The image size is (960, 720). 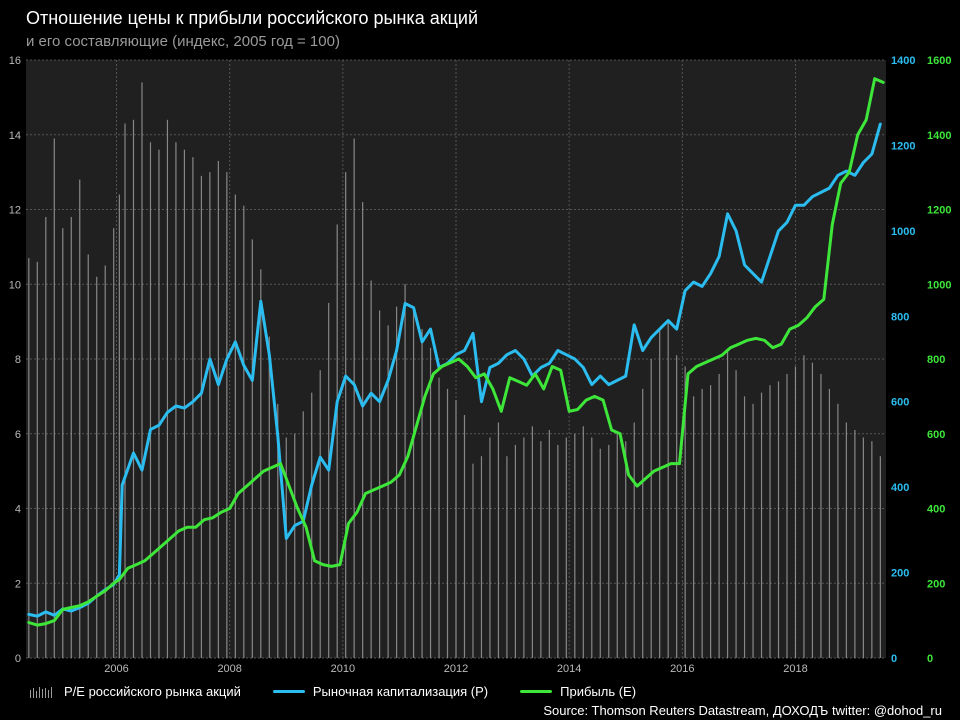 I want to click on y-left-tick-label: 10, so click(x=15, y=285).